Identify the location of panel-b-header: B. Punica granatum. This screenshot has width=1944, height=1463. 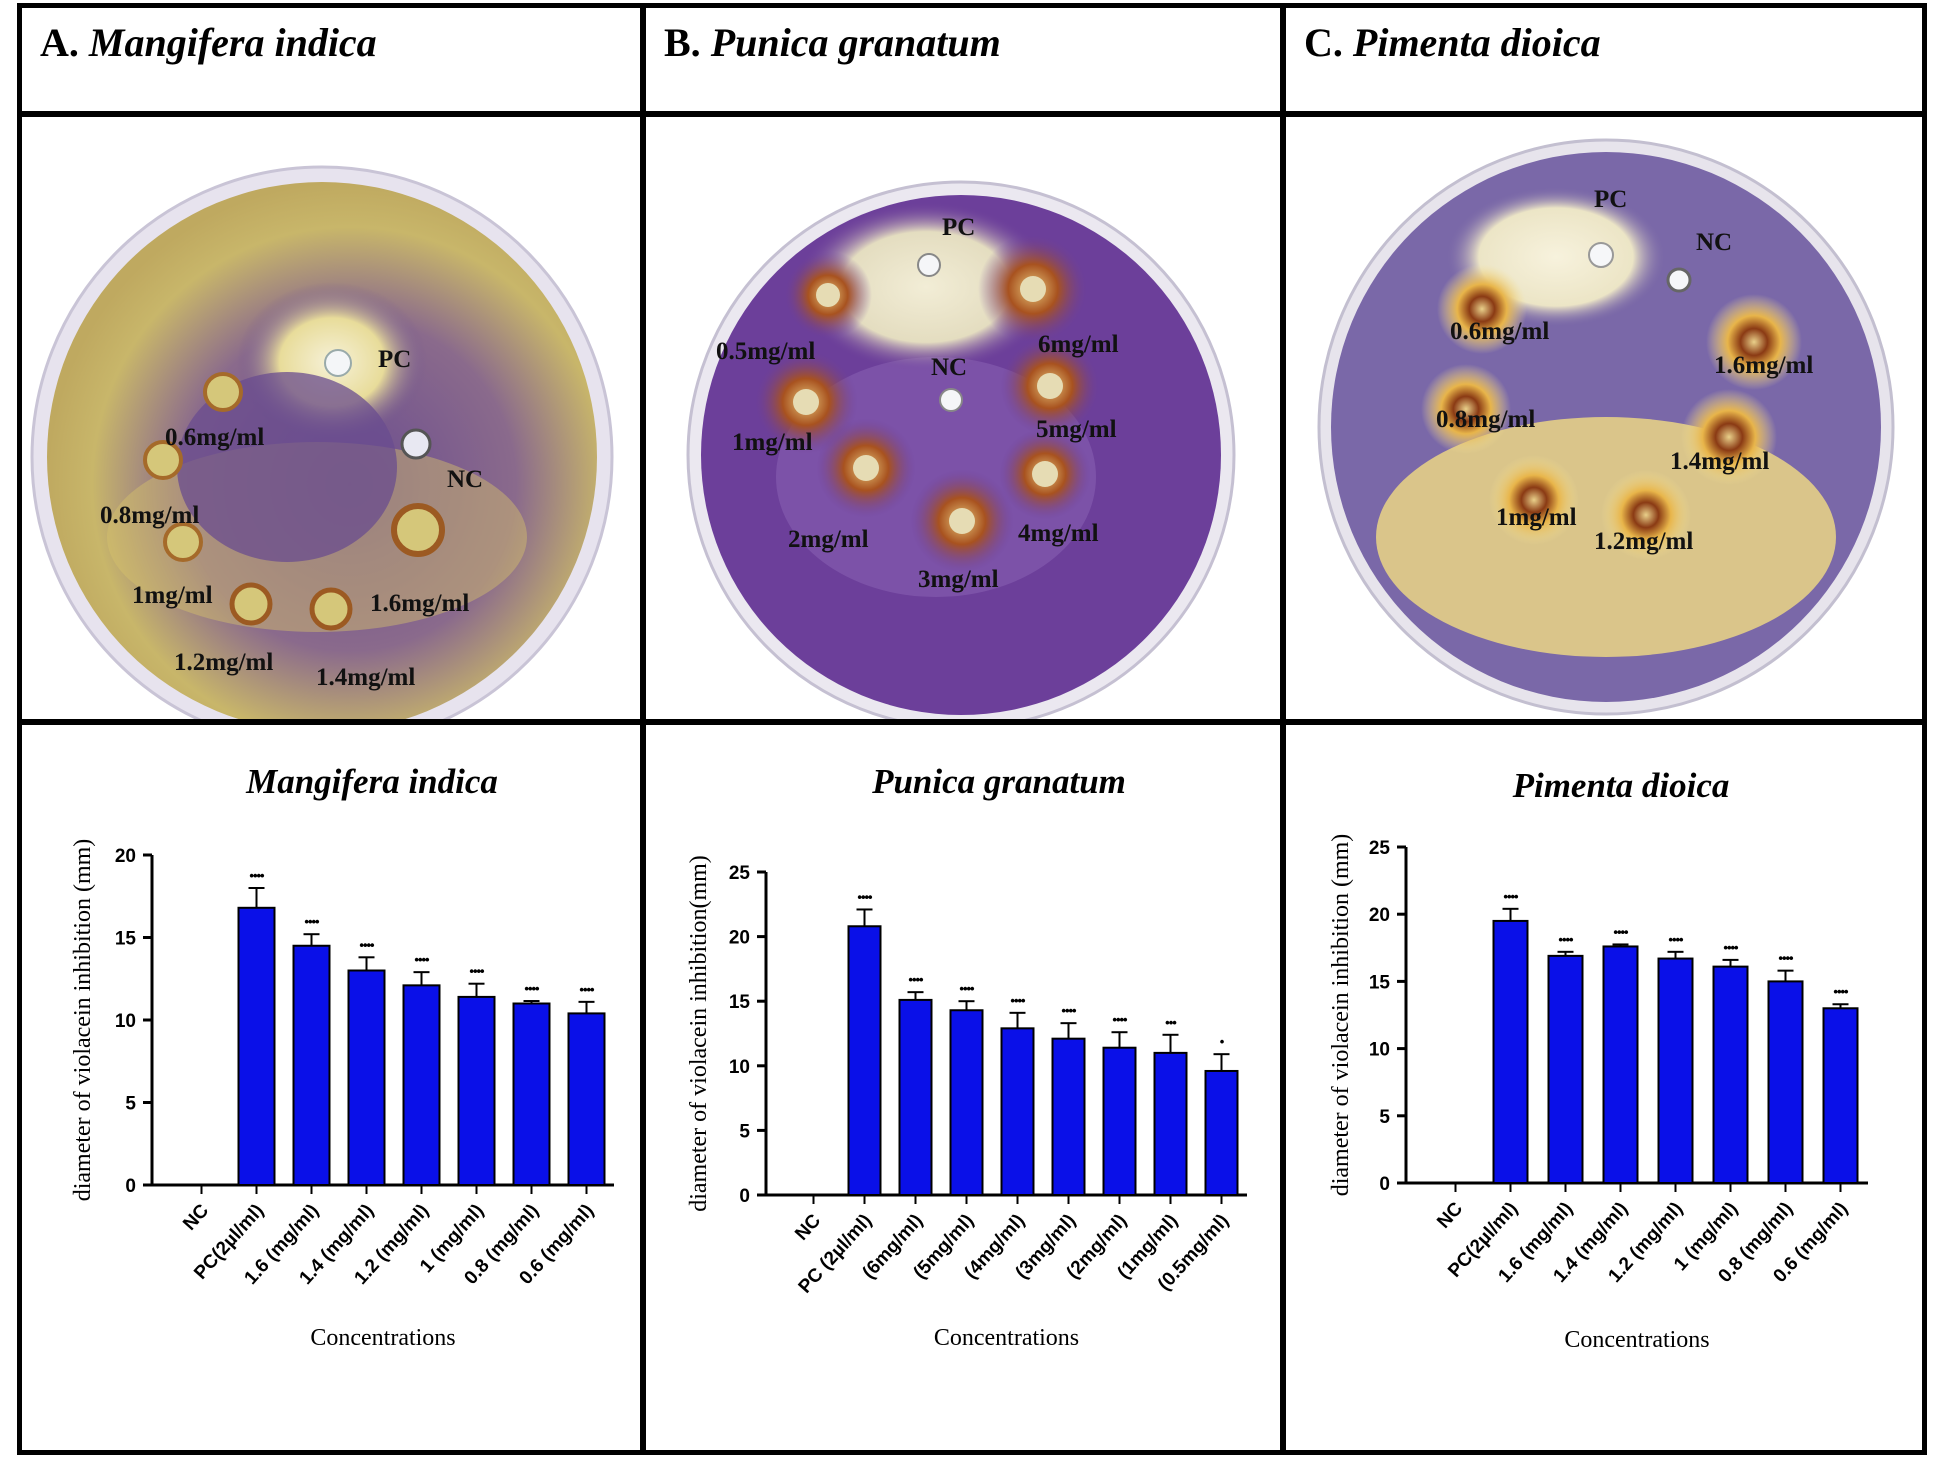
(963, 59).